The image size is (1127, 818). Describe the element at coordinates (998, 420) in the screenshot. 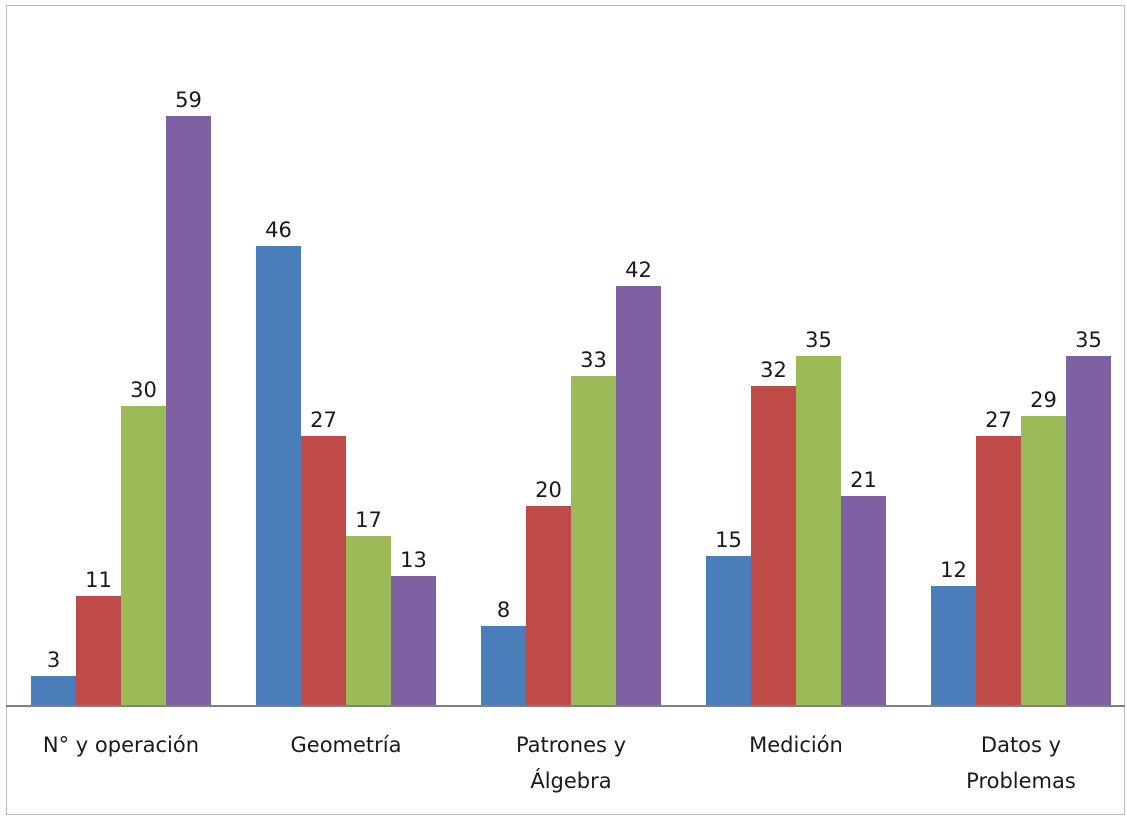

I see `value-label-4-series-1: 27` at that location.